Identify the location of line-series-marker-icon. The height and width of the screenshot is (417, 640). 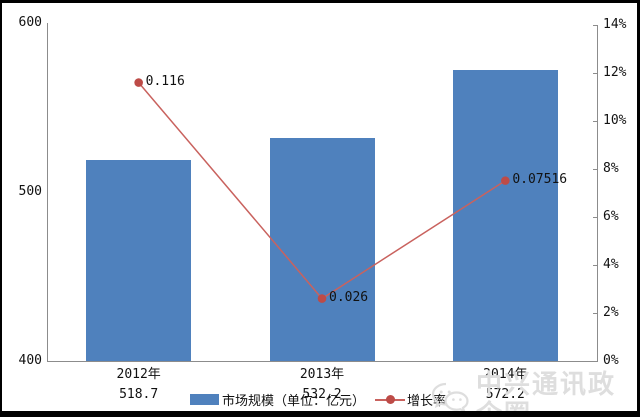
(390, 399).